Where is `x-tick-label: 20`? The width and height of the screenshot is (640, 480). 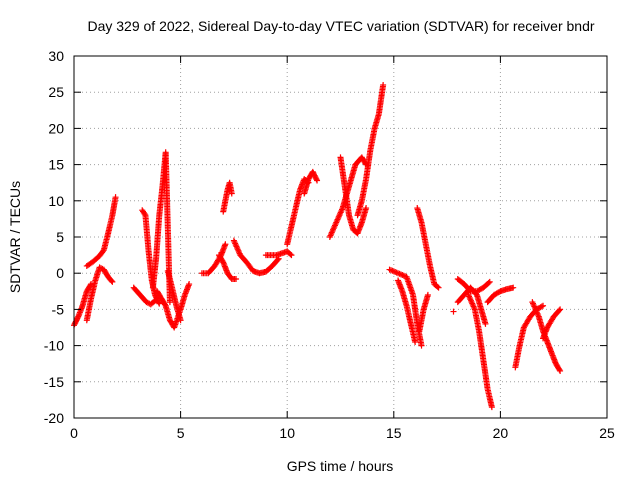 x-tick-label: 20 is located at coordinates (501, 433).